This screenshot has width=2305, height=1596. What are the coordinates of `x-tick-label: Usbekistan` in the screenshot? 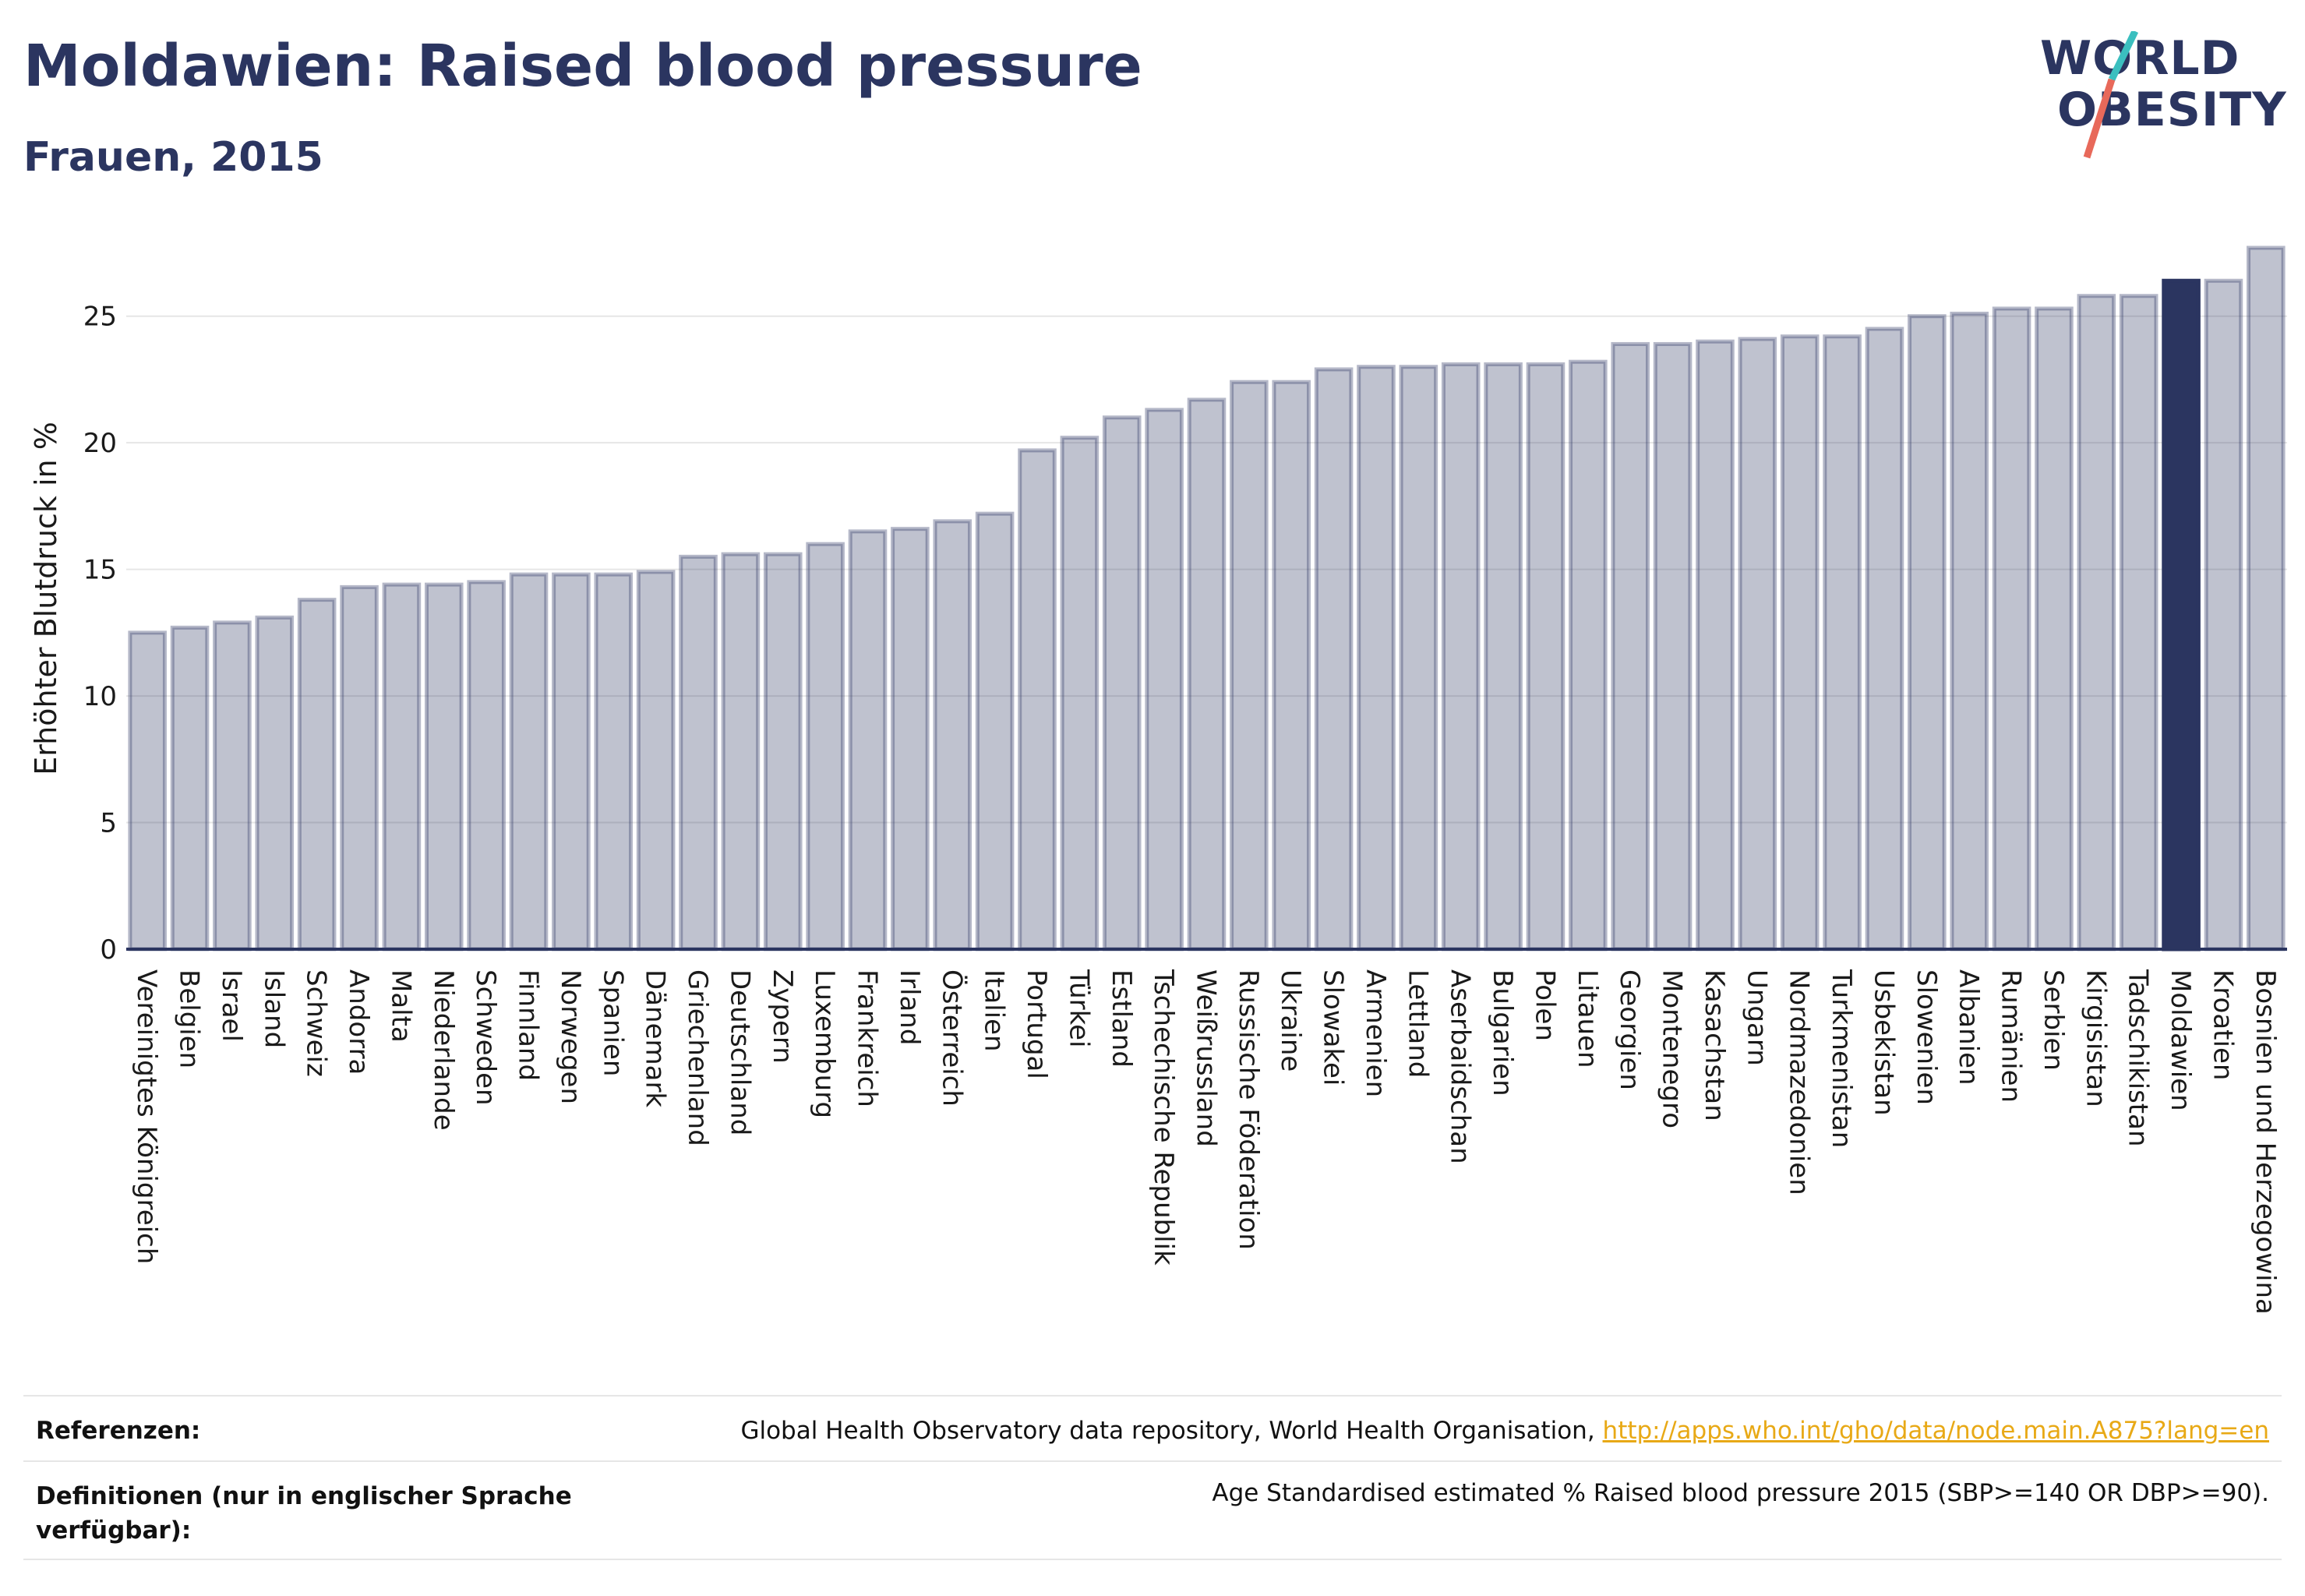 It's located at (1883, 1042).